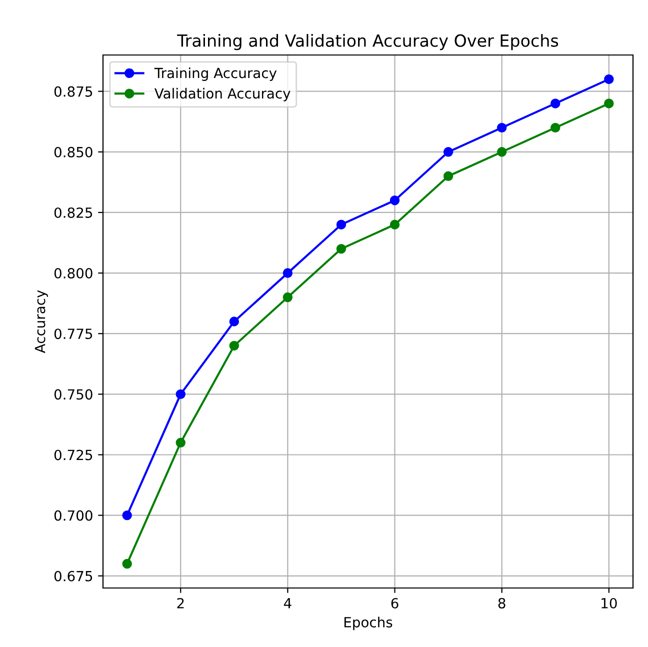 The image size is (648, 647). I want to click on y-tick-label: 0.825, so click(73, 212).